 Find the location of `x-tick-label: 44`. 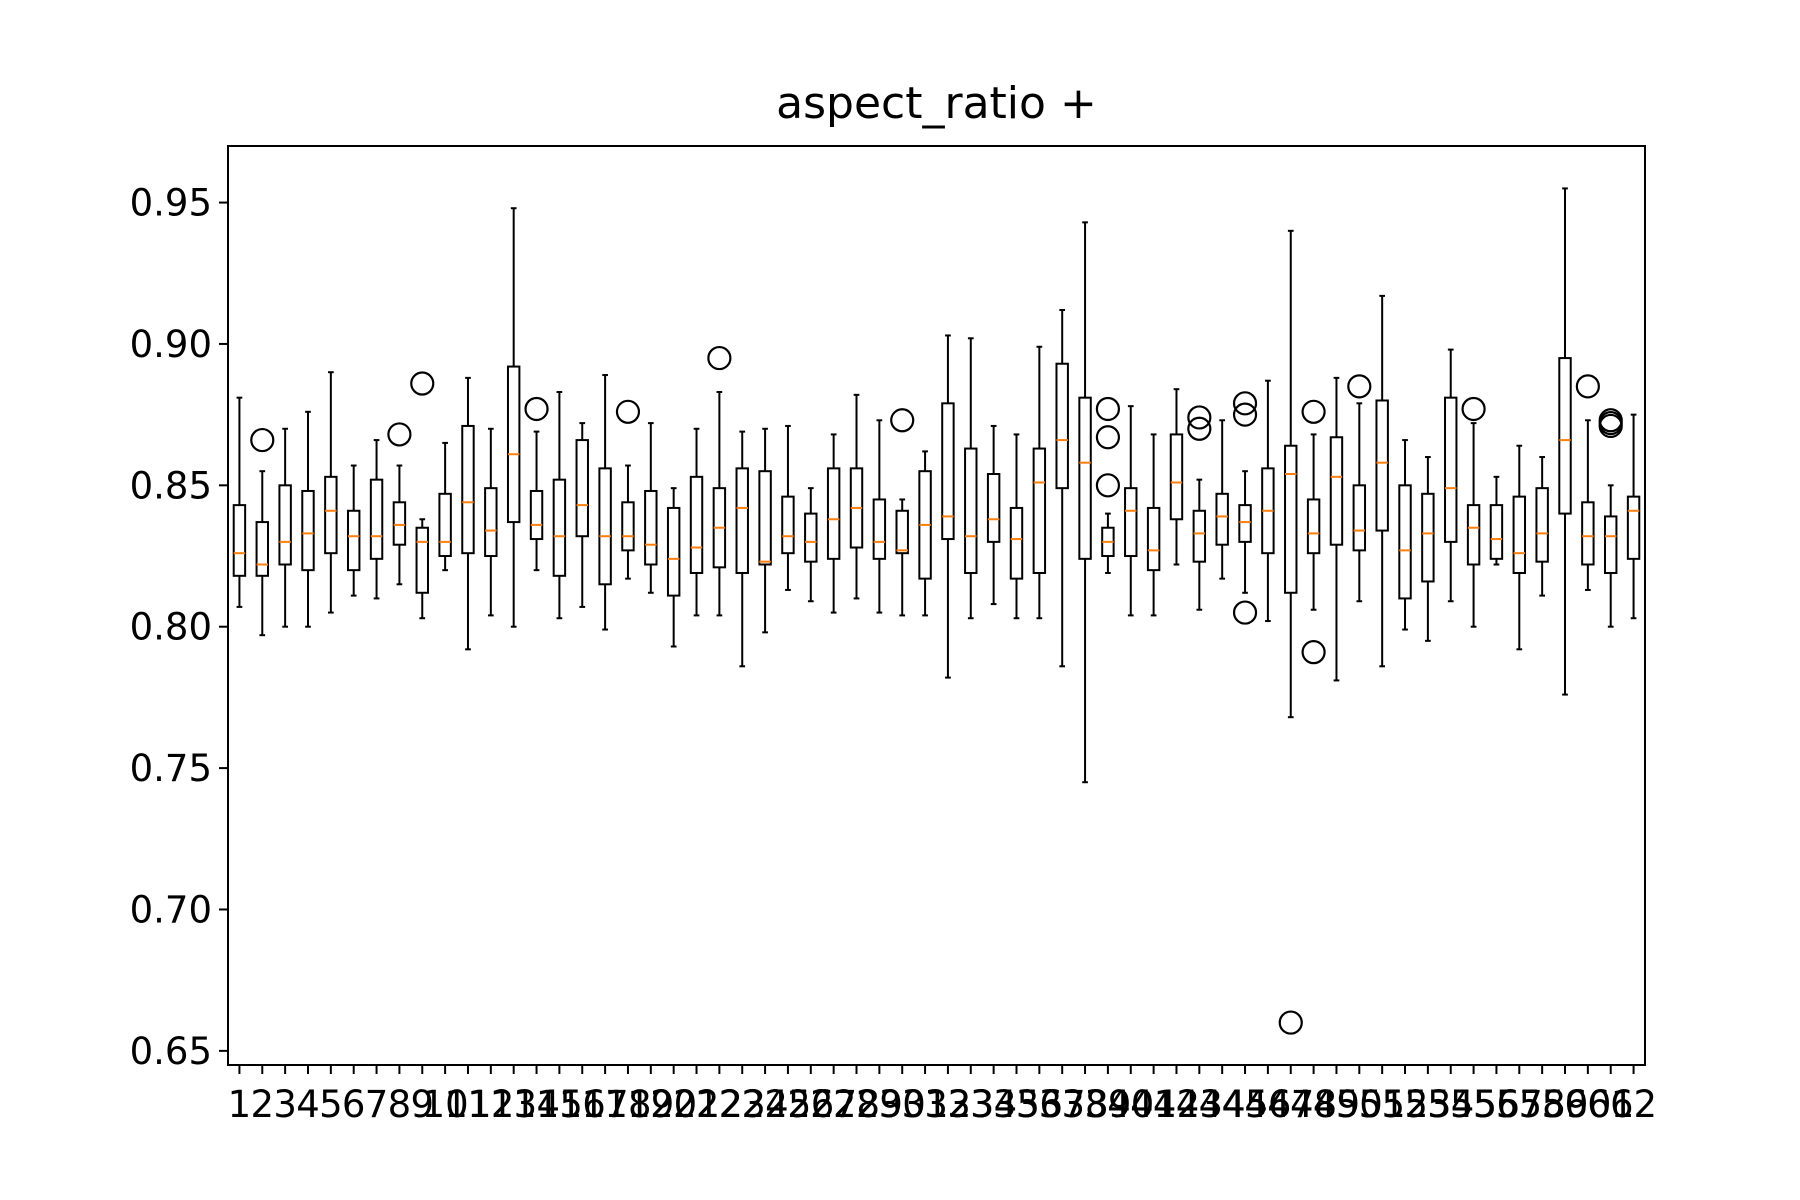

x-tick-label: 44 is located at coordinates (1222, 1104).